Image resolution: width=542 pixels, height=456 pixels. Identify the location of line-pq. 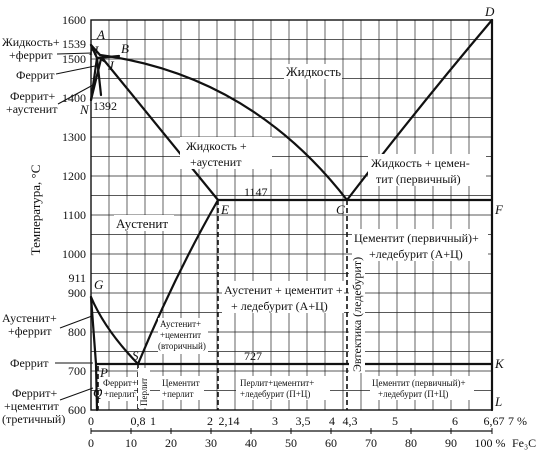
(96, 387).